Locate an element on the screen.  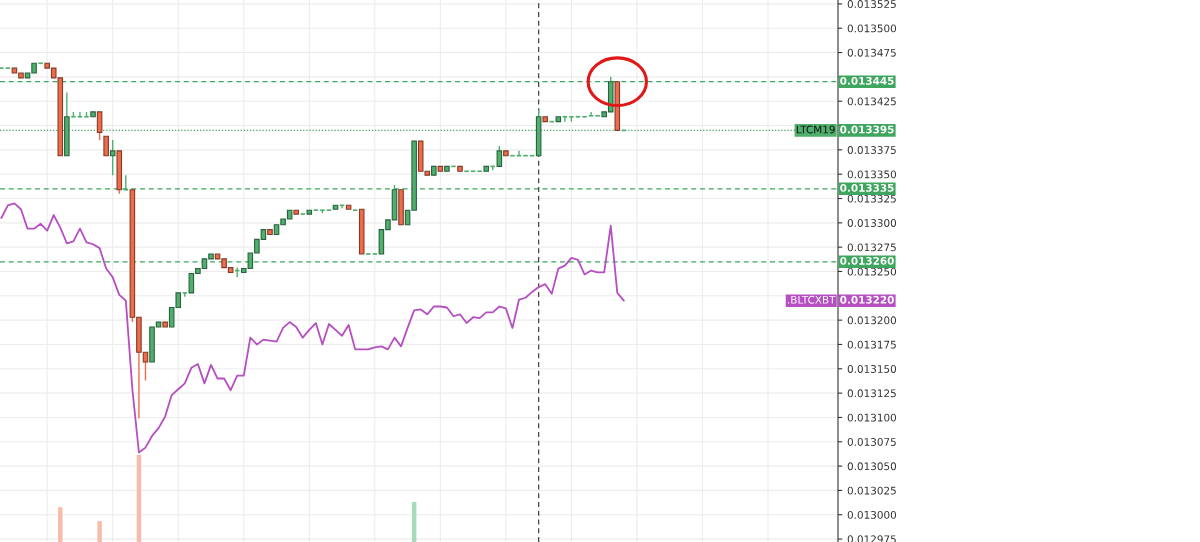
y-tick-label: 0.013350 is located at coordinates (872, 174).